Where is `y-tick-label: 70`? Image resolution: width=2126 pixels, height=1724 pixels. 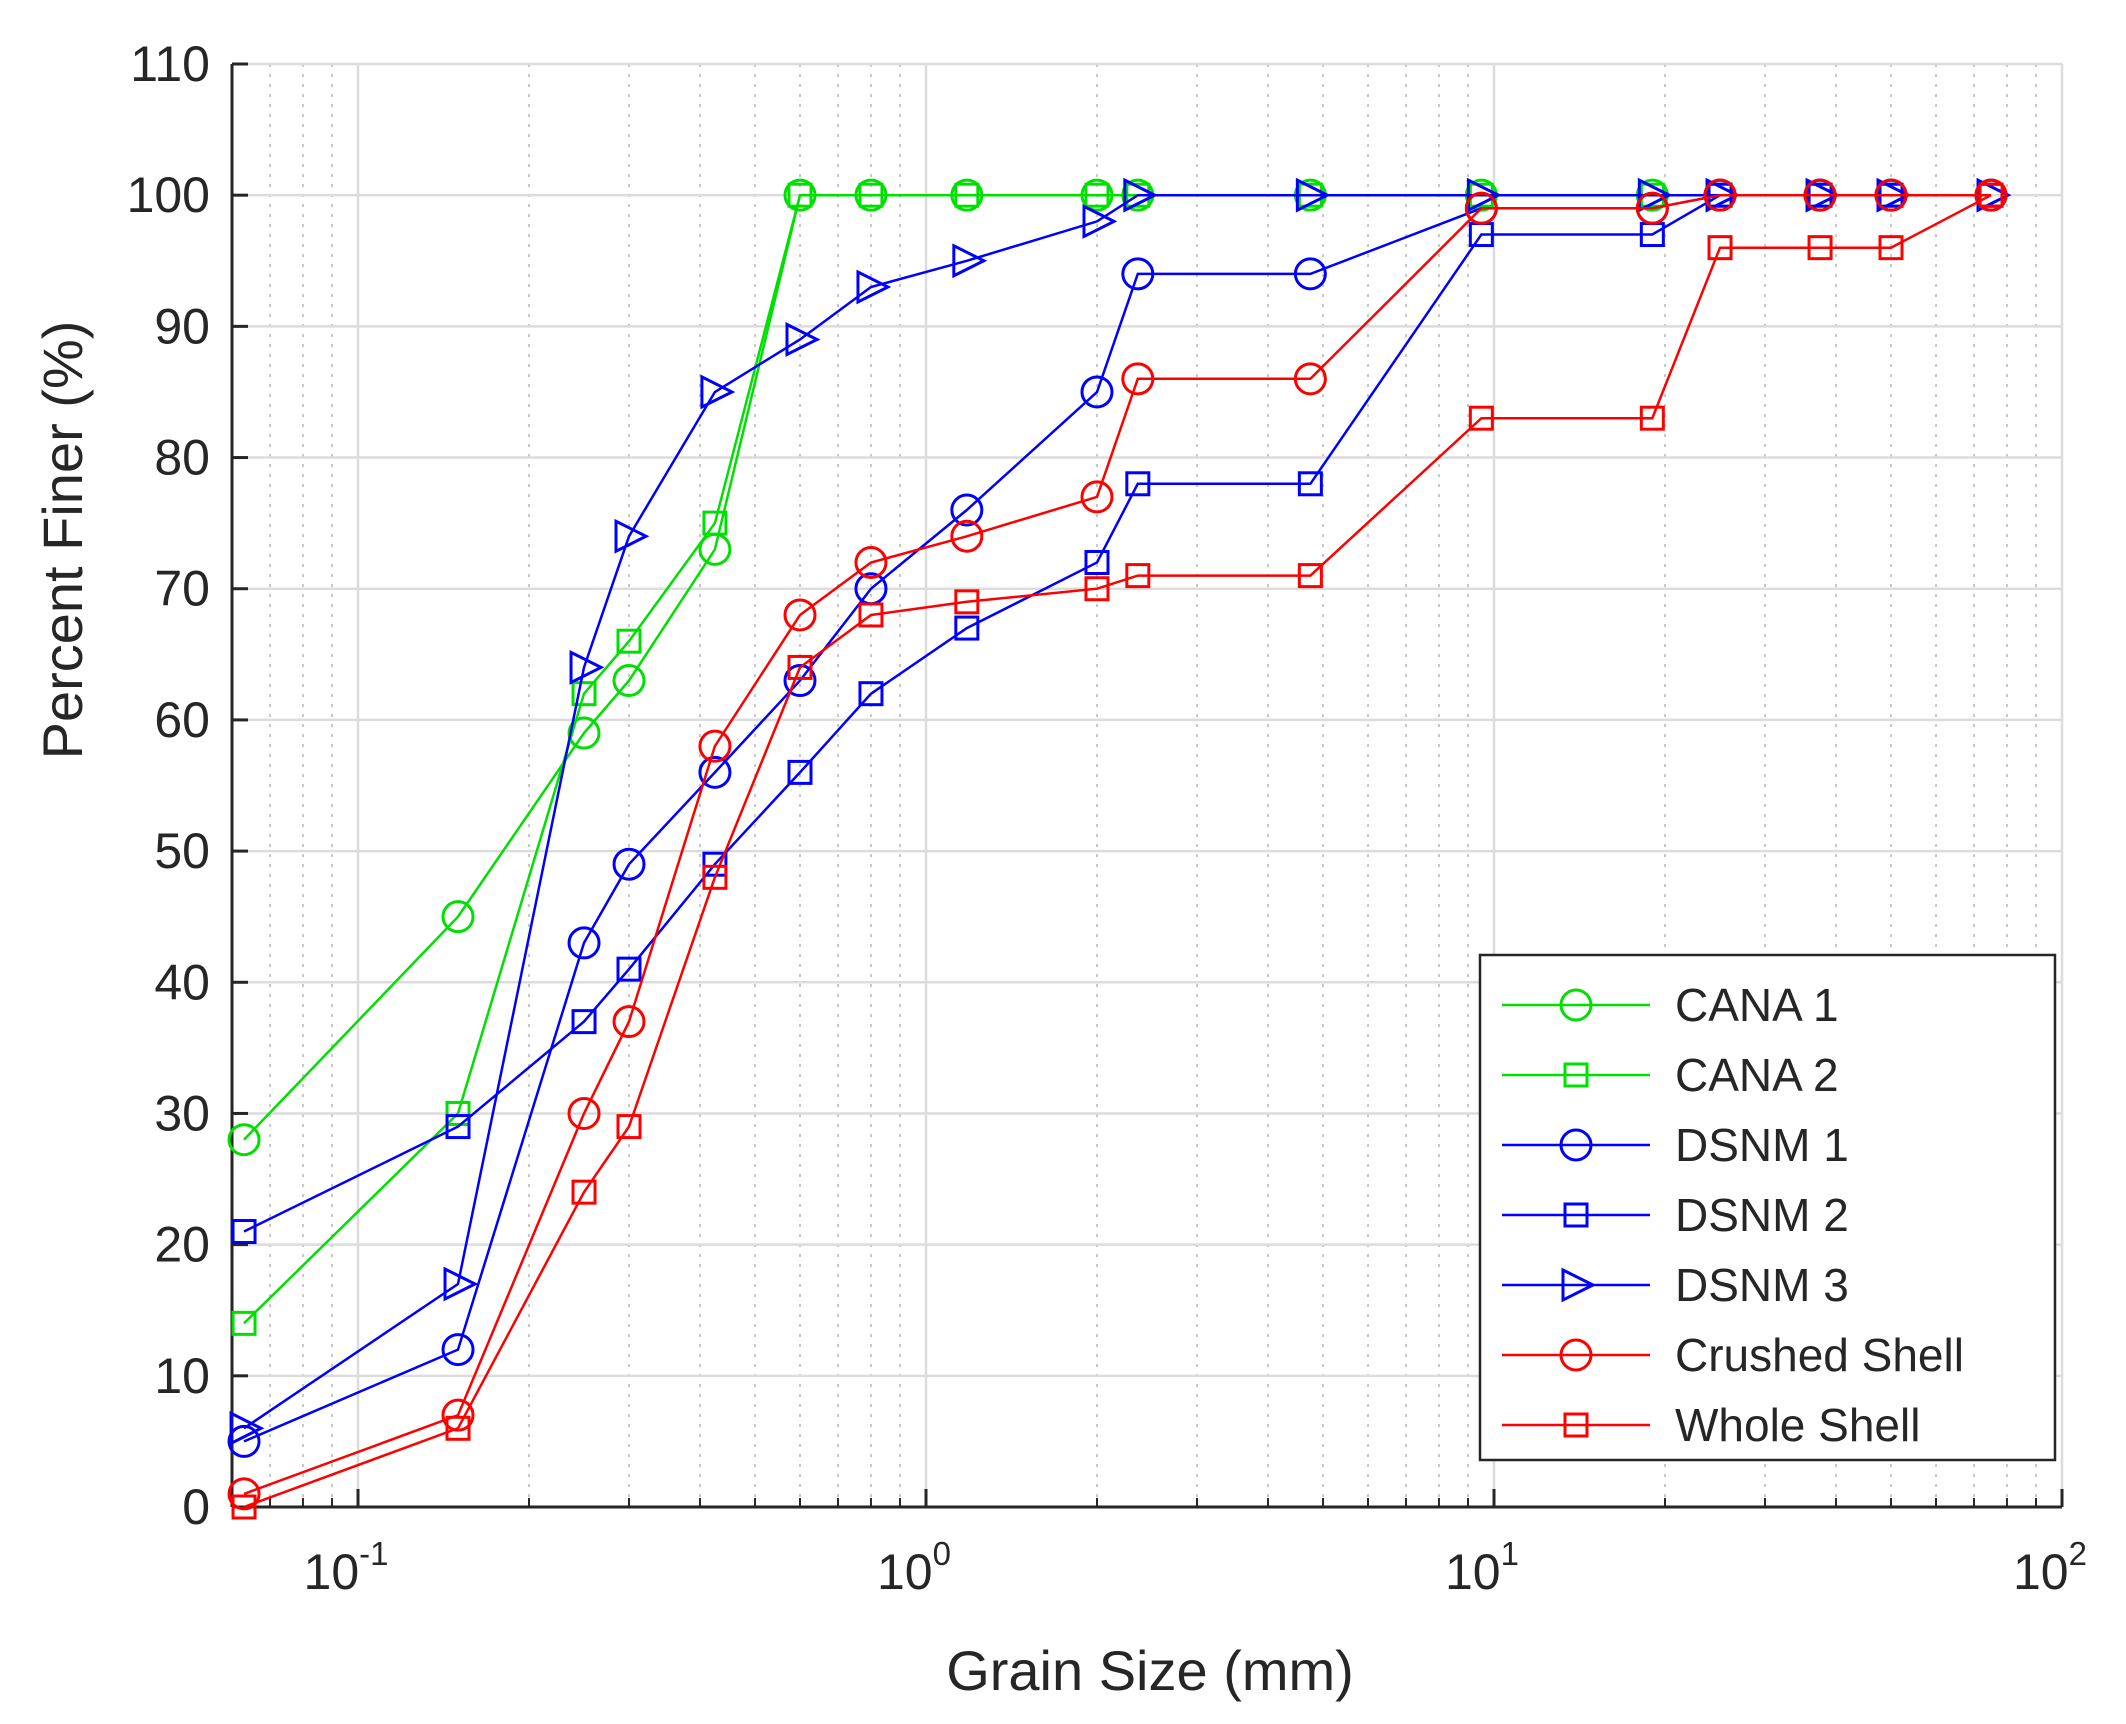
y-tick-label: 70 is located at coordinates (182, 589).